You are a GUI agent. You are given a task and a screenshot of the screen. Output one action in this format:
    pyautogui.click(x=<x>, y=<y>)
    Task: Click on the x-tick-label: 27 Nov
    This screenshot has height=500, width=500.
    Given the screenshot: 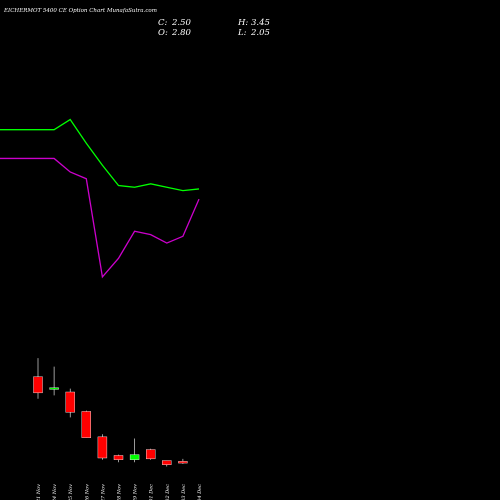 What is the action you would take?
    pyautogui.click(x=103, y=492)
    